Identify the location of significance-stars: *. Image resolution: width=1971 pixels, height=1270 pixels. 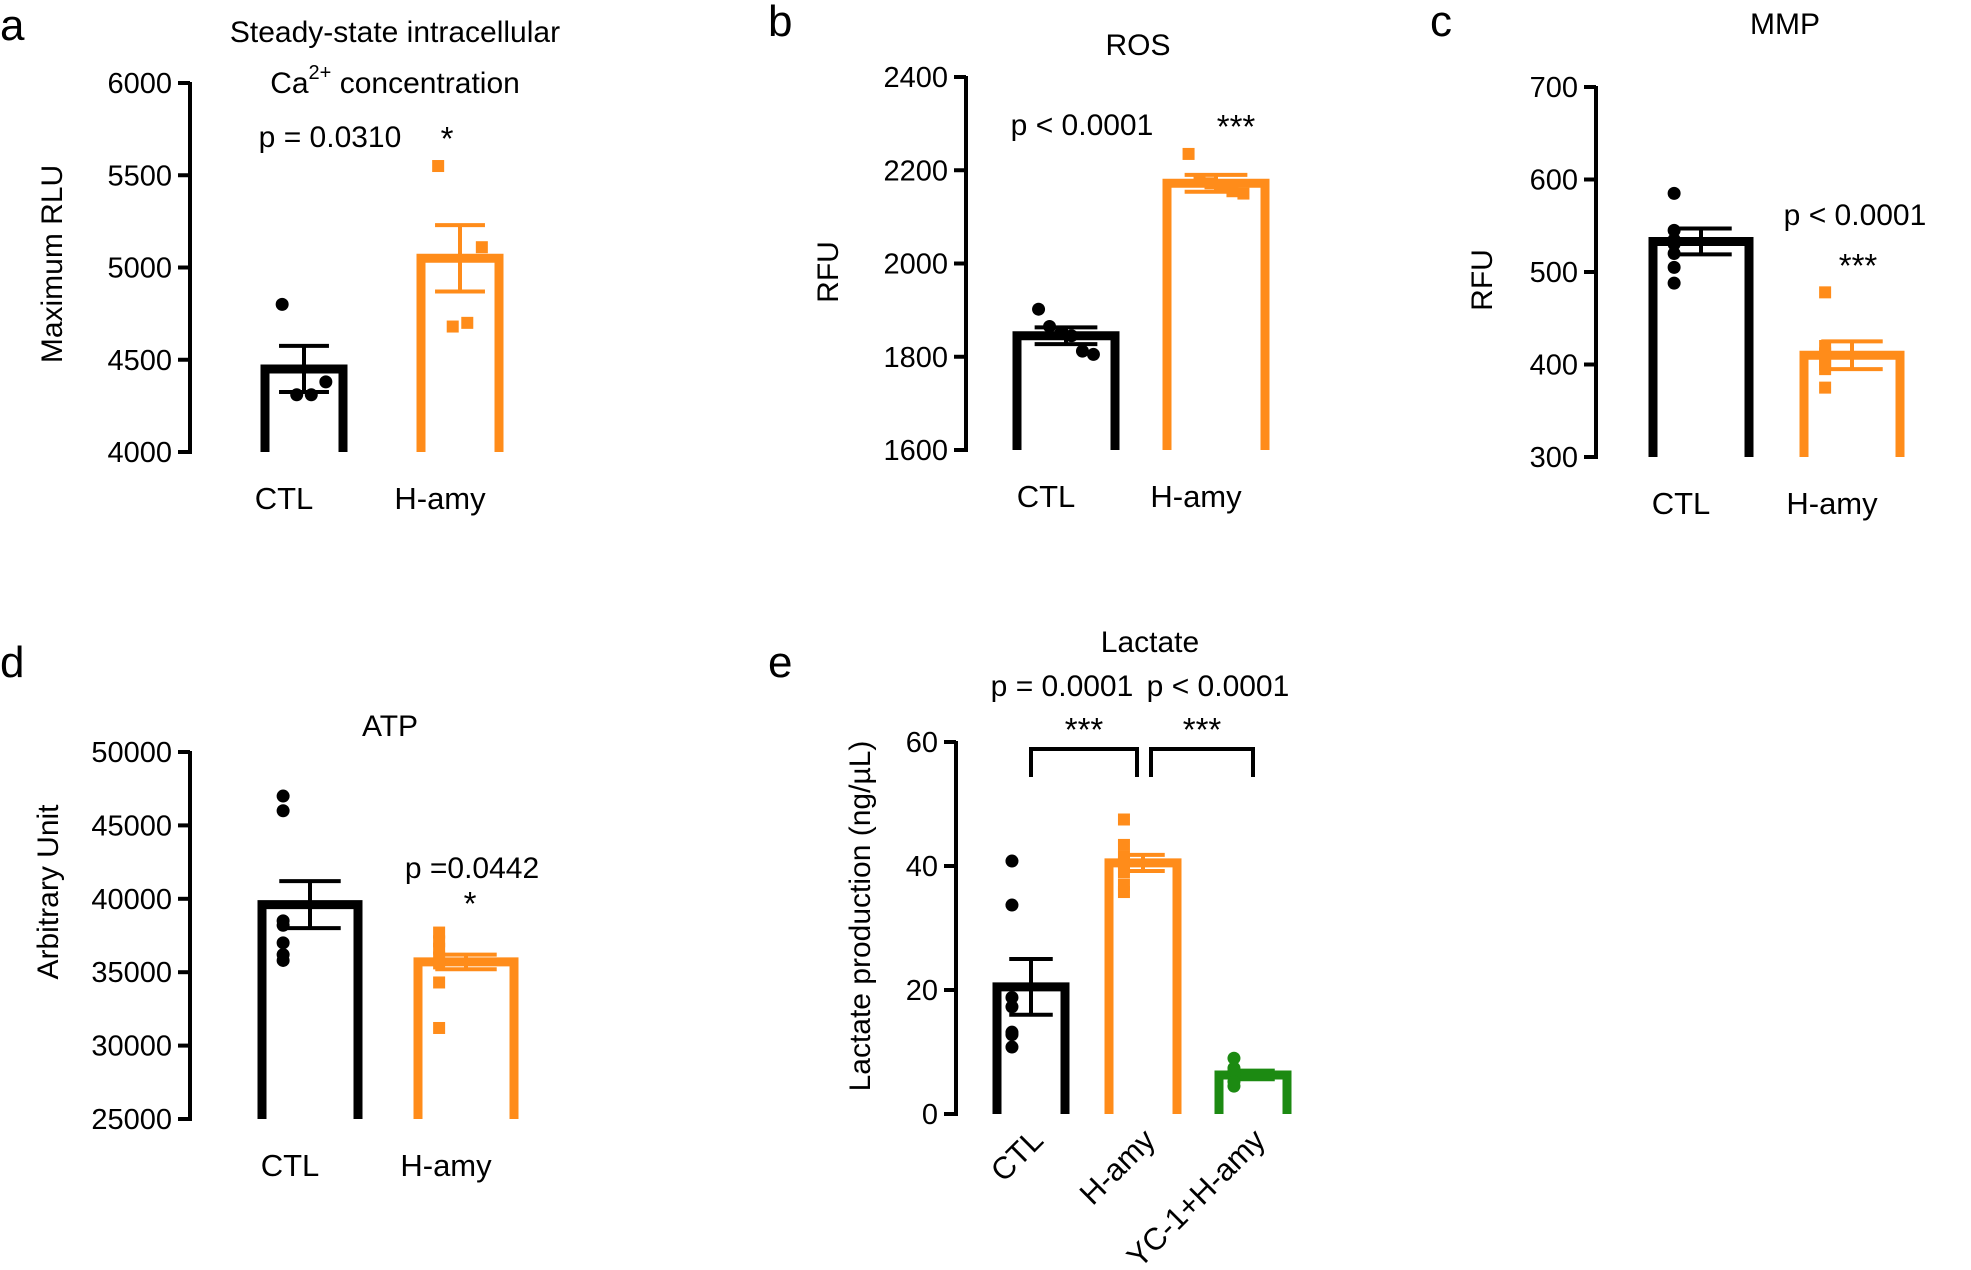
(447, 138).